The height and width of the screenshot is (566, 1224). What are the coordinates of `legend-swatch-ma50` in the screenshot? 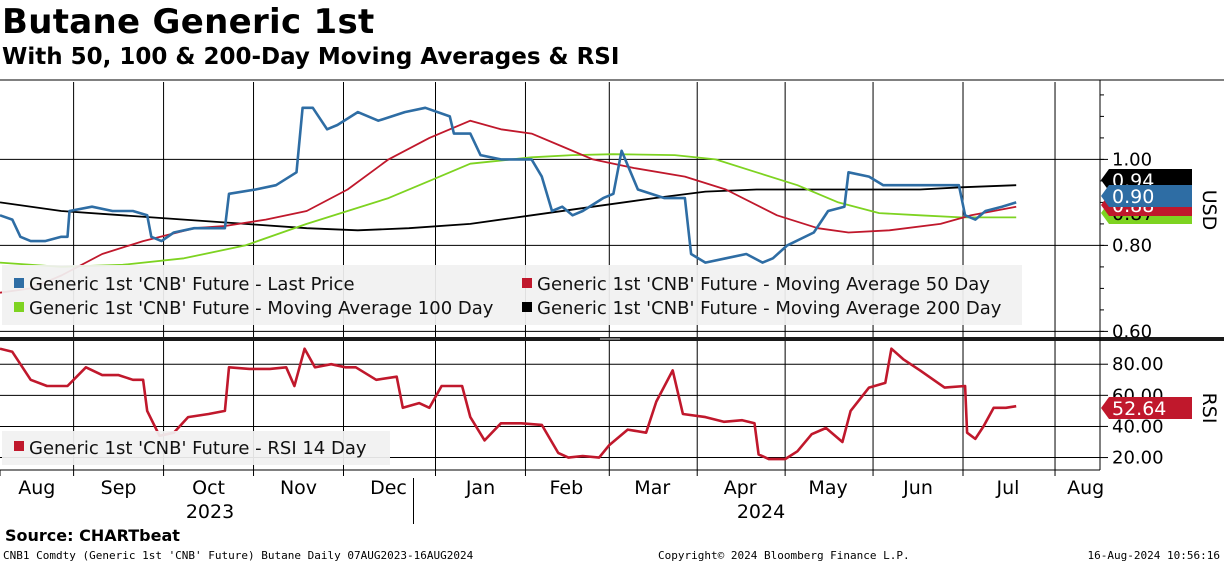 It's located at (527, 283).